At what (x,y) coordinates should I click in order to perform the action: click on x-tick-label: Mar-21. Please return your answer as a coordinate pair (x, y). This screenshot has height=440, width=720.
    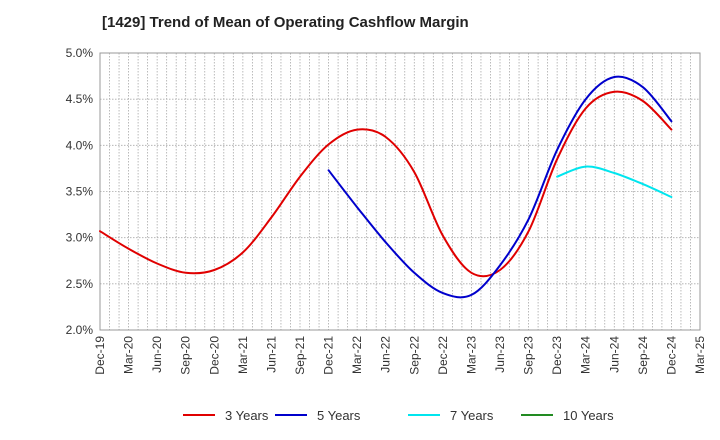
    Looking at the image, I should click on (243, 355).